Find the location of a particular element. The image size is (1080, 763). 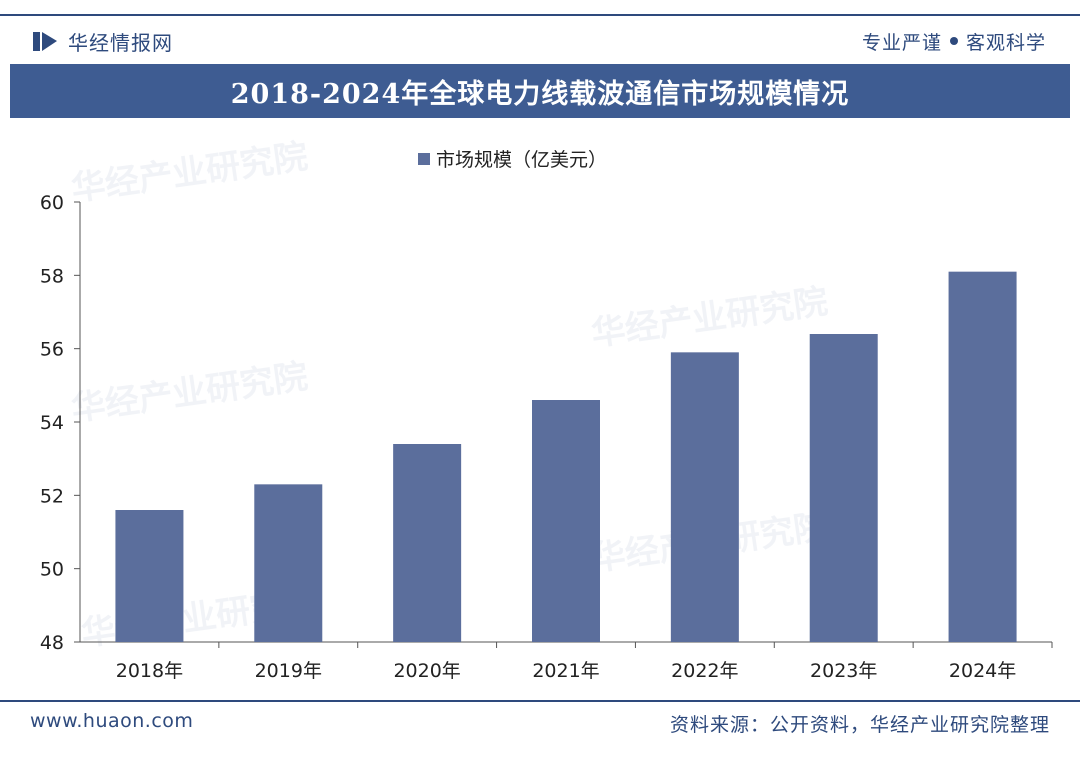

title-bar: 2018-2024年全球电力线载波通信市场规模情况 is located at coordinates (540, 91).